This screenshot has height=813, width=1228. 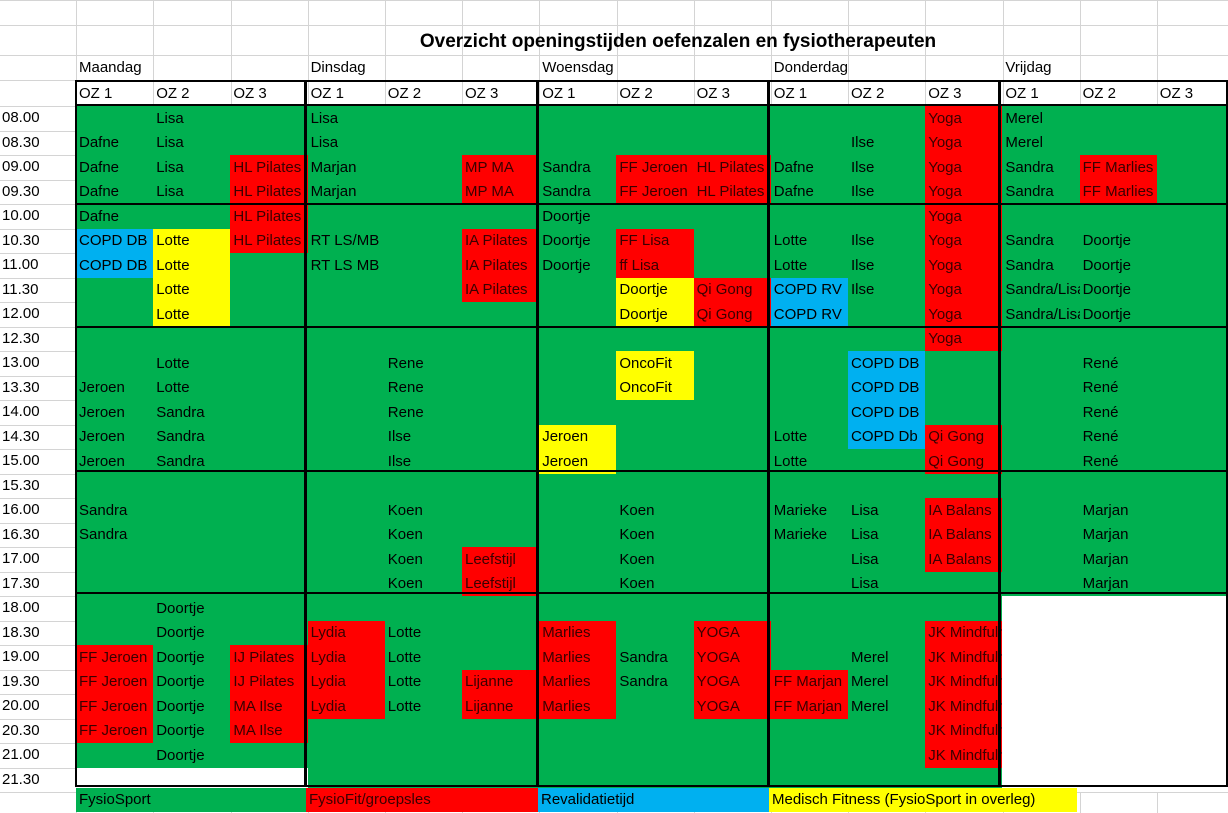 I want to click on schedule-cell: OncoFit, so click(x=655, y=363).